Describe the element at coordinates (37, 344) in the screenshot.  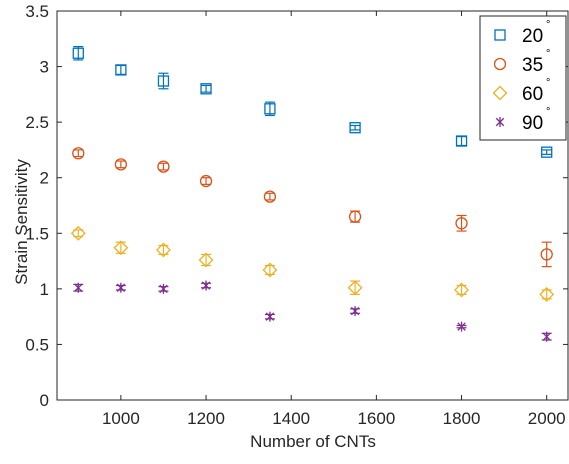
I see `y-tick-label: 0.5` at that location.